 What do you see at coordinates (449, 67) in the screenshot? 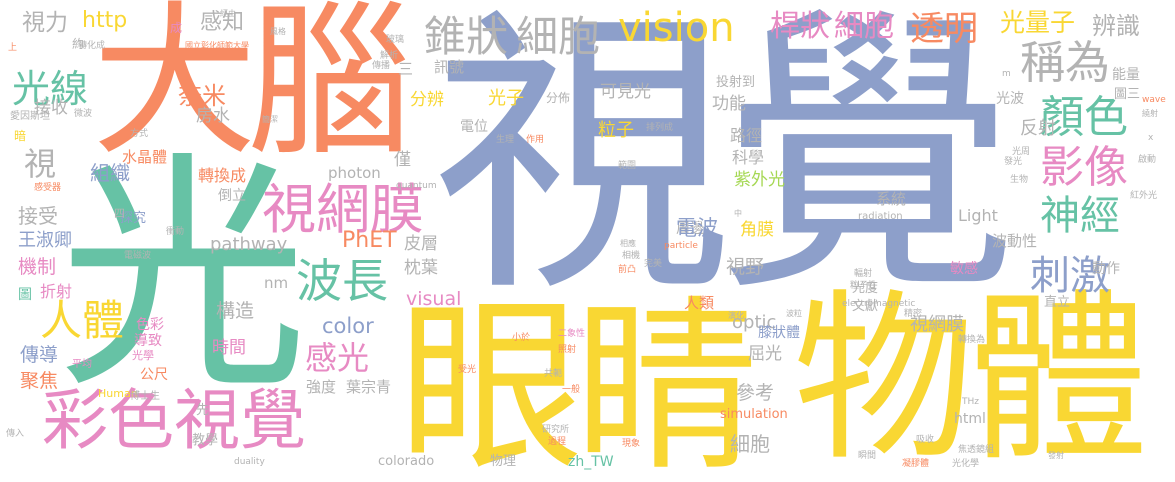
I see `word-xunhao: 訊號` at bounding box center [449, 67].